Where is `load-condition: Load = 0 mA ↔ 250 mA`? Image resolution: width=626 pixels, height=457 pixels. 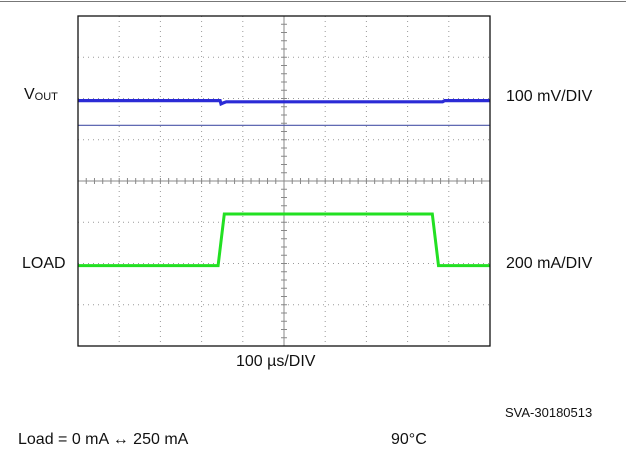 load-condition: Load = 0 mA ↔ 250 mA is located at coordinates (103, 439).